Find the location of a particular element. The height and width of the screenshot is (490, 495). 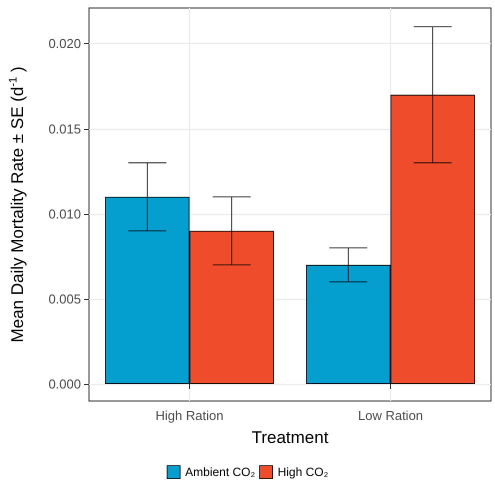

legend-label: High CO₂ is located at coordinates (303, 472).